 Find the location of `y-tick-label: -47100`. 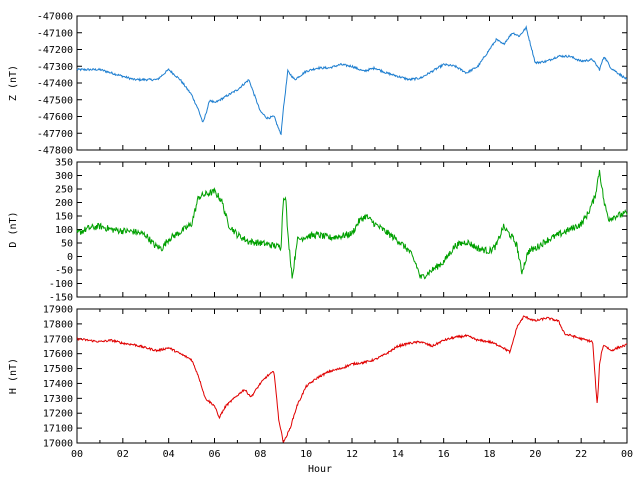

y-tick-label: -47100 is located at coordinates (55, 33).